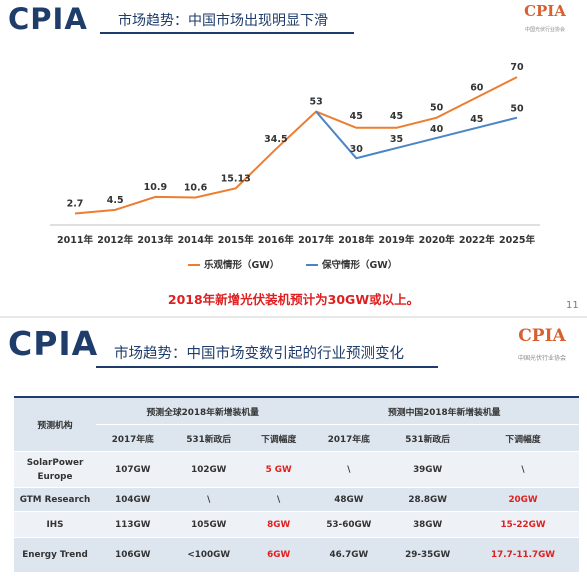 The width and height of the screenshot is (587, 576). Describe the element at coordinates (428, 499) in the screenshot. I see `table-cell: 28.8GW` at that location.